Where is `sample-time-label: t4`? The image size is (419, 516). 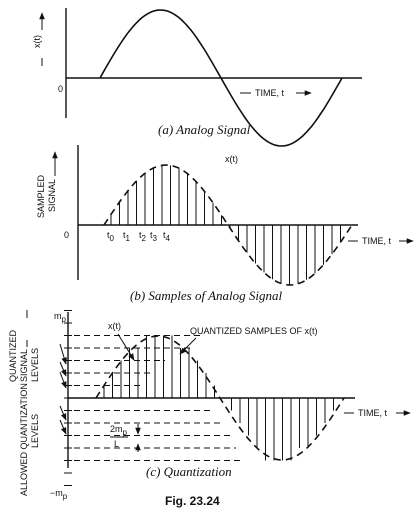 sample-time-label: t4 is located at coordinates (167, 236).